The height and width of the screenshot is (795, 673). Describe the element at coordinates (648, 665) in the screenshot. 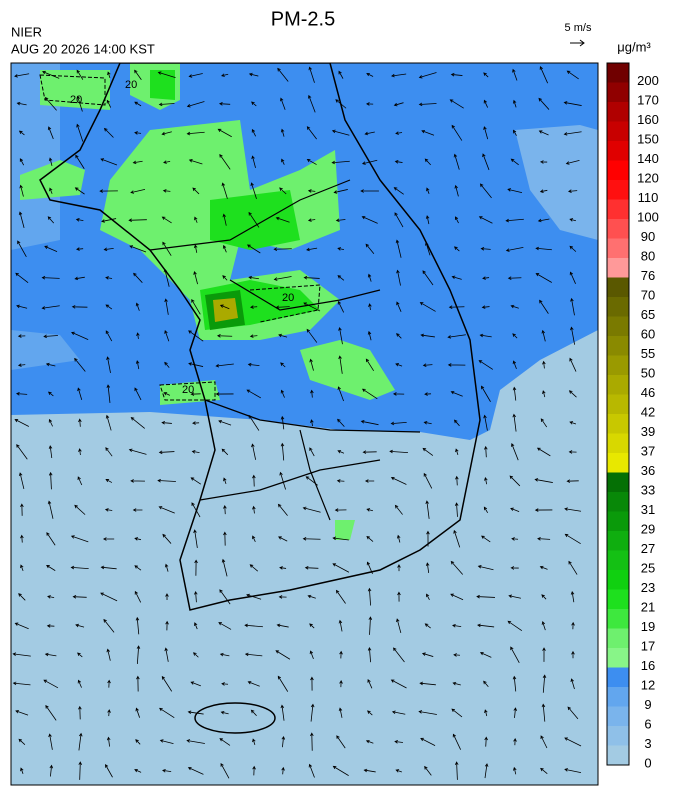

I see `colorbar-label: 16` at that location.